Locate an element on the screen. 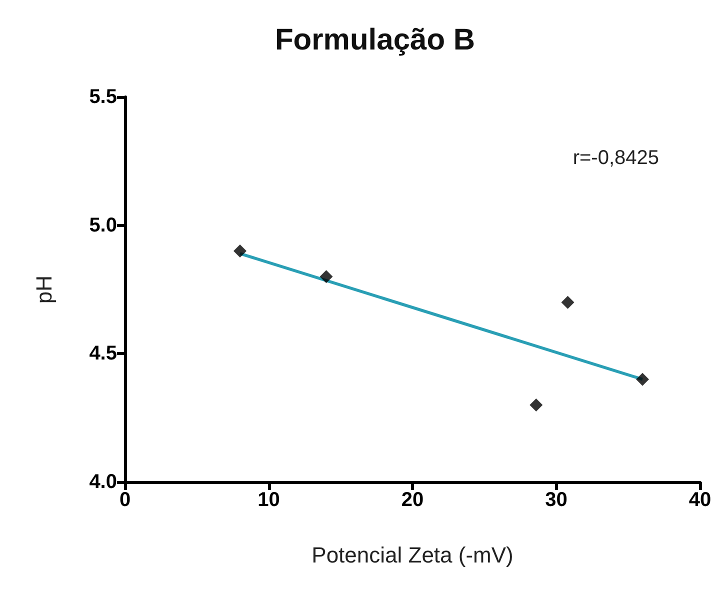 The height and width of the screenshot is (595, 721). y-tick-label: 4.0 is located at coordinates (103, 482).